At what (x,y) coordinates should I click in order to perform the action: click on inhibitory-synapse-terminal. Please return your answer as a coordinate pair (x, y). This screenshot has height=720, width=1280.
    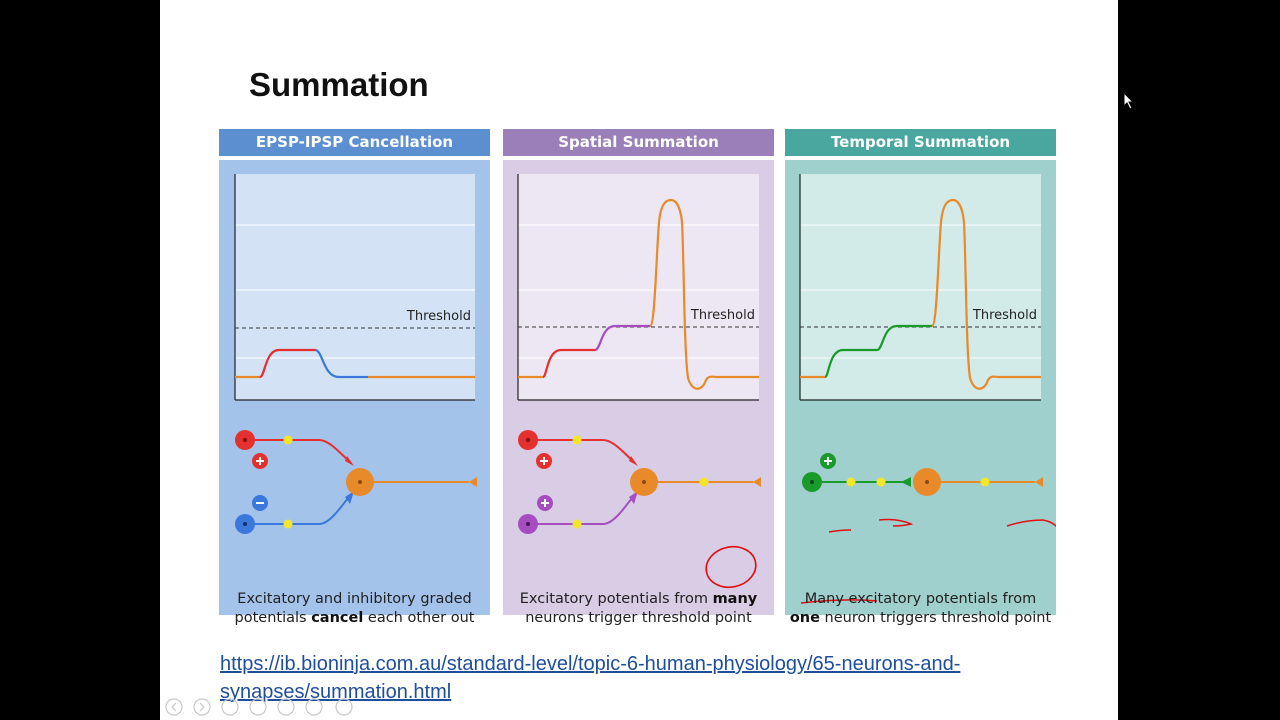
    Looking at the image, I should click on (349, 497).